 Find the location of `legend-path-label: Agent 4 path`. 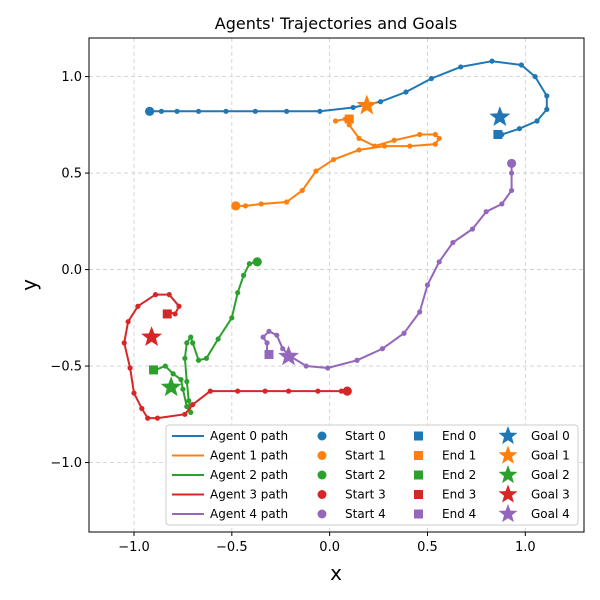

legend-path-label: Agent 4 path is located at coordinates (249, 514).